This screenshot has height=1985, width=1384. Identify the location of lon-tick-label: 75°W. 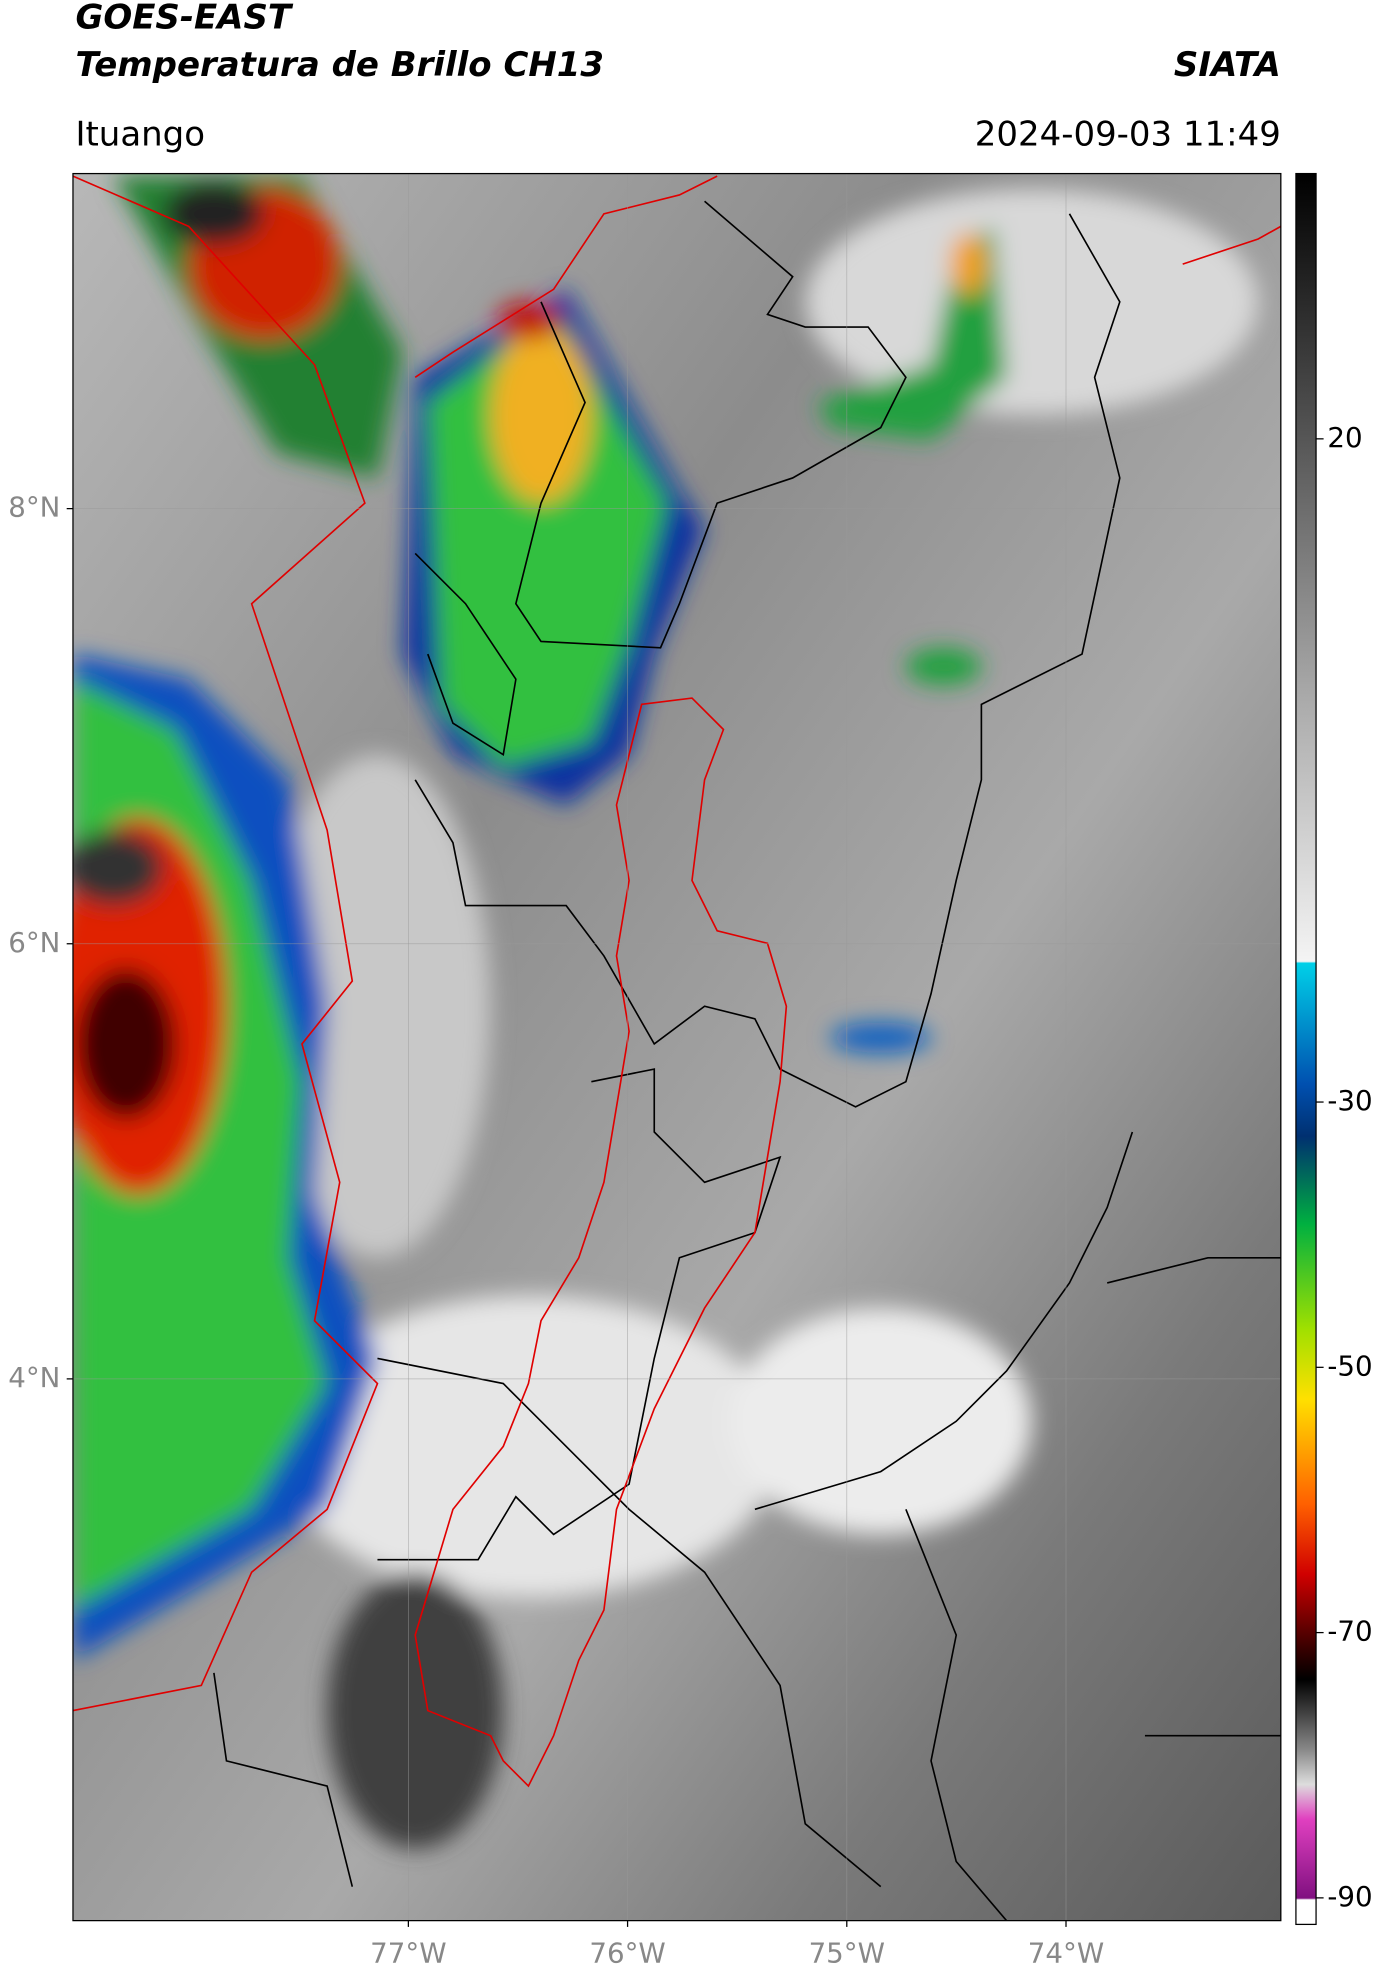
(847, 1953).